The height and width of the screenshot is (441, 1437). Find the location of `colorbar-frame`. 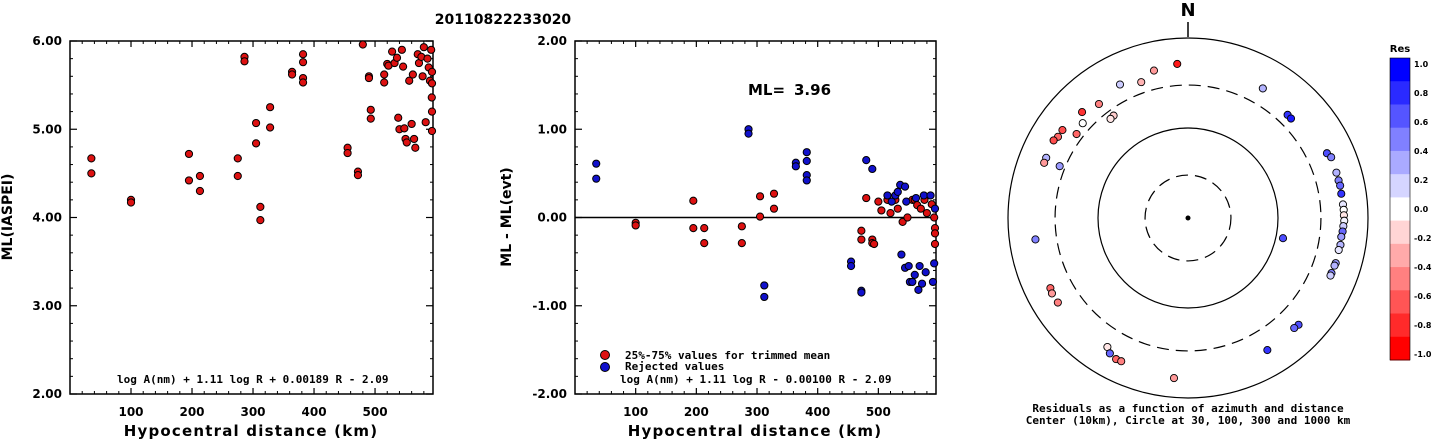

colorbar-frame is located at coordinates (1400, 209).